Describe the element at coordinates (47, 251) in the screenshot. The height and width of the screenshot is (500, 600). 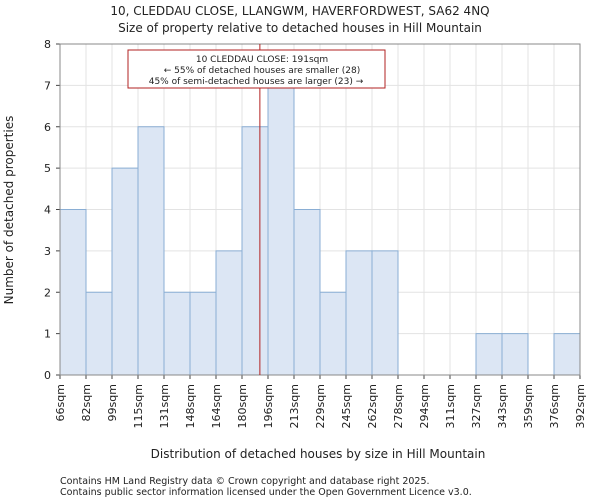
I see `y-tick-label: 3` at that location.